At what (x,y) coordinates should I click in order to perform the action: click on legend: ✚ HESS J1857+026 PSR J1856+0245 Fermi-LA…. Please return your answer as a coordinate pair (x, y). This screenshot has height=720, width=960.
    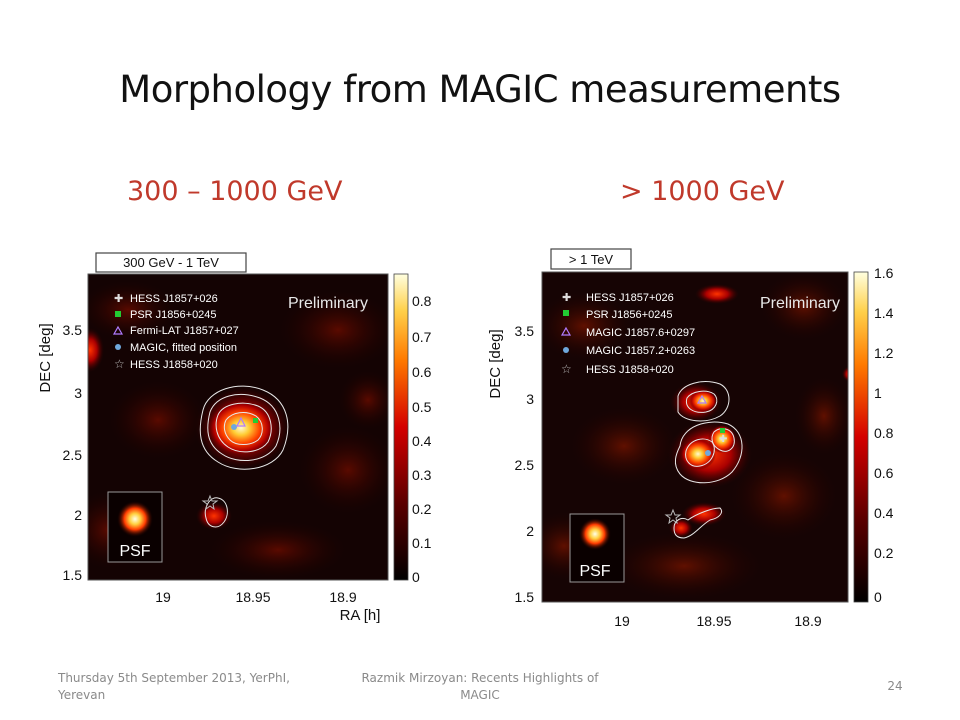
    Looking at the image, I should click on (175, 332).